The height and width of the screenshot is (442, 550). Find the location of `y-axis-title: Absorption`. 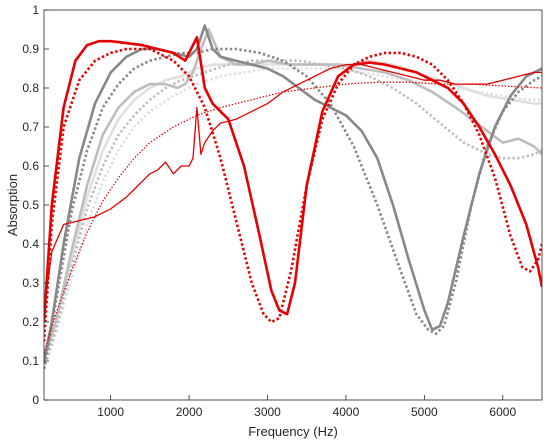

y-axis-title: Absorption is located at coordinates (12, 205).